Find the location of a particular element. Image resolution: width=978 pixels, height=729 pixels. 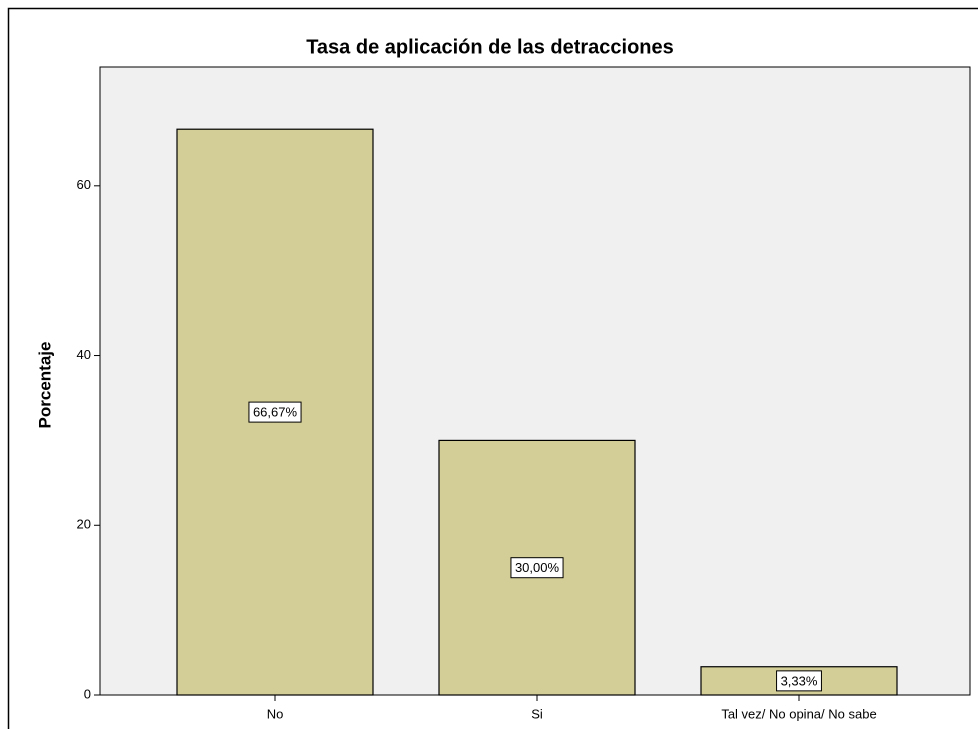

value-label: 3,33% is located at coordinates (799, 680).